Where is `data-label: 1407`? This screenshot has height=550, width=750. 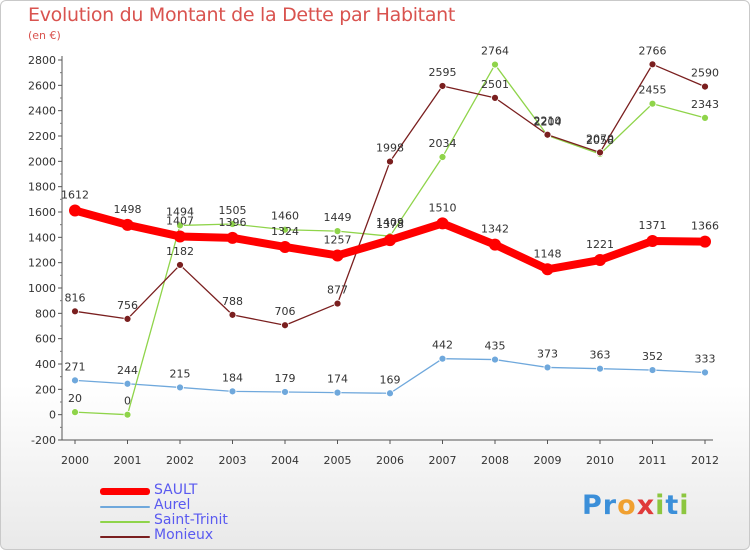 data-label: 1407 is located at coordinates (180, 220).